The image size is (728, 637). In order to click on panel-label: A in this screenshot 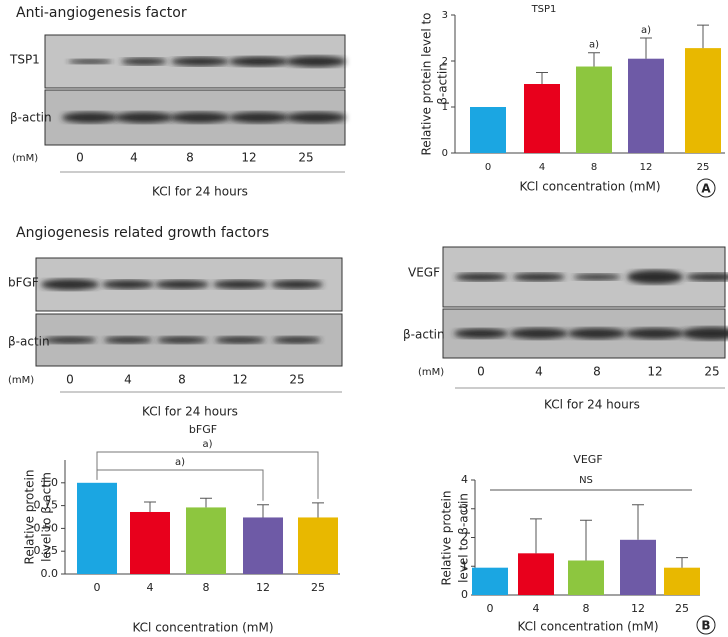, I will do `click(706, 189)`.